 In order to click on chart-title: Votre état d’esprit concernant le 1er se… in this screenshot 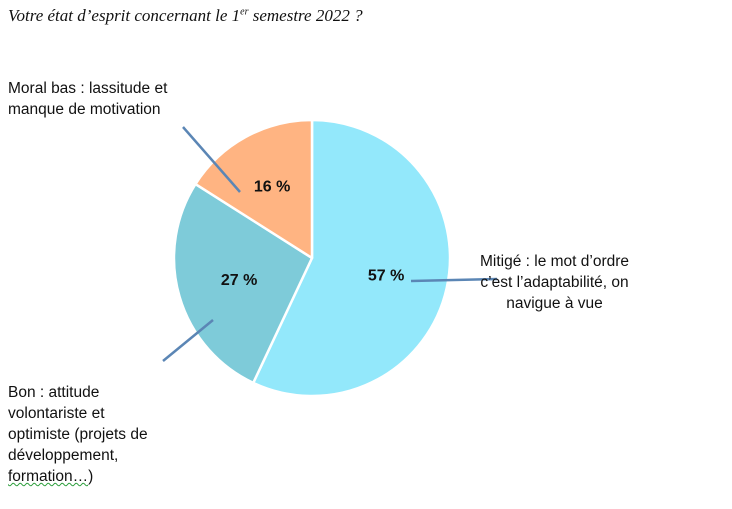, I will do `click(185, 15)`.